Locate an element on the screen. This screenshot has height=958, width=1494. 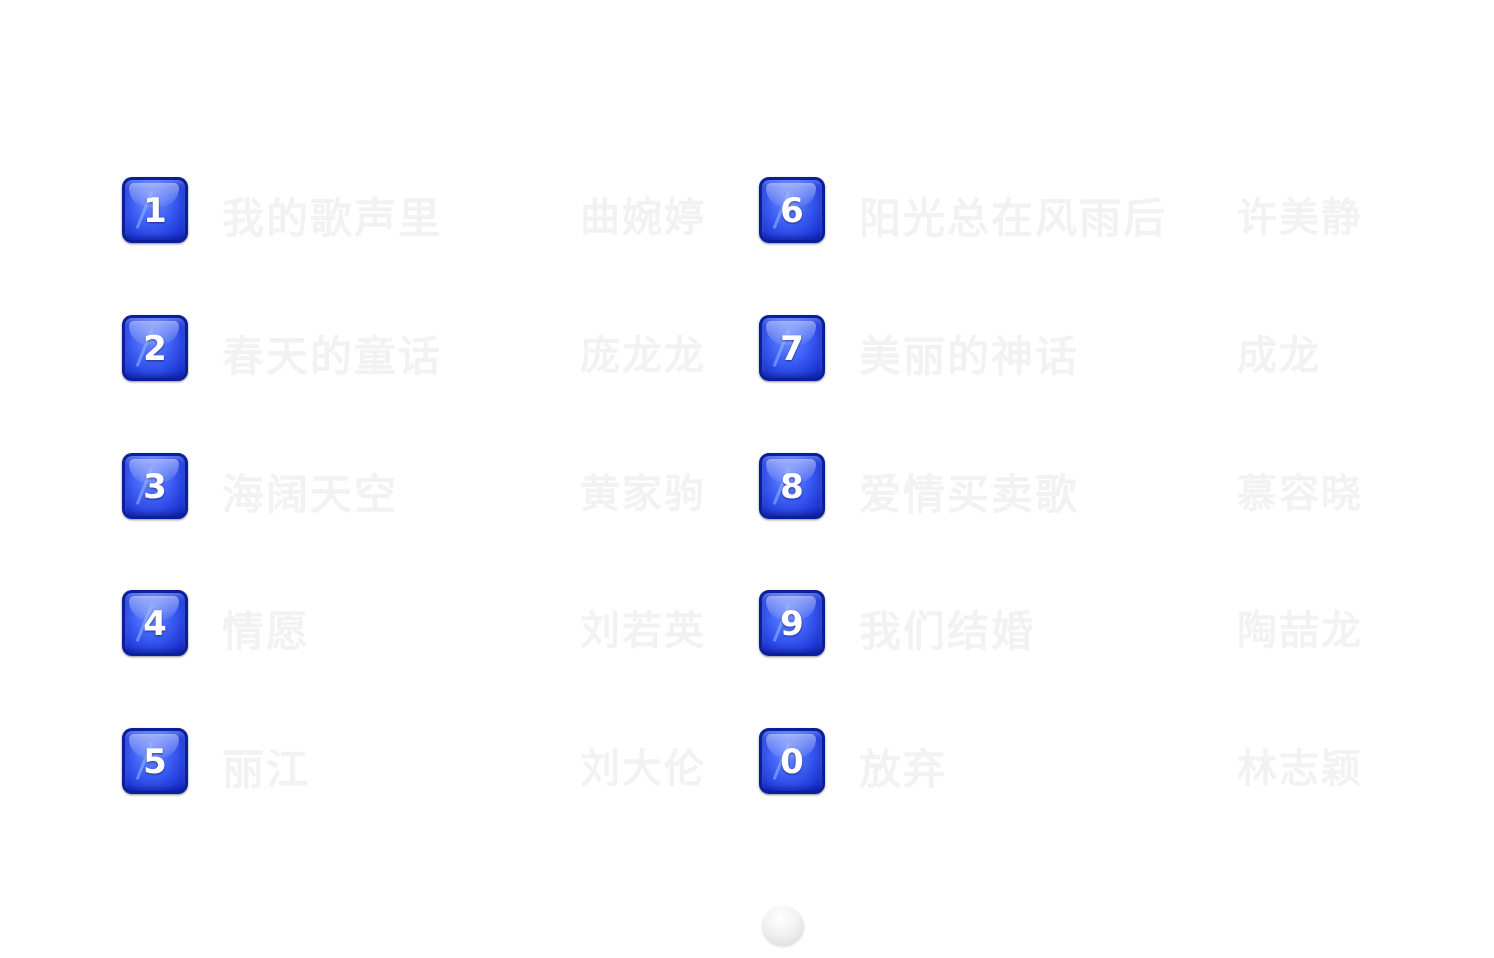
song-artist: 庞龙龙 is located at coordinates (643, 356).